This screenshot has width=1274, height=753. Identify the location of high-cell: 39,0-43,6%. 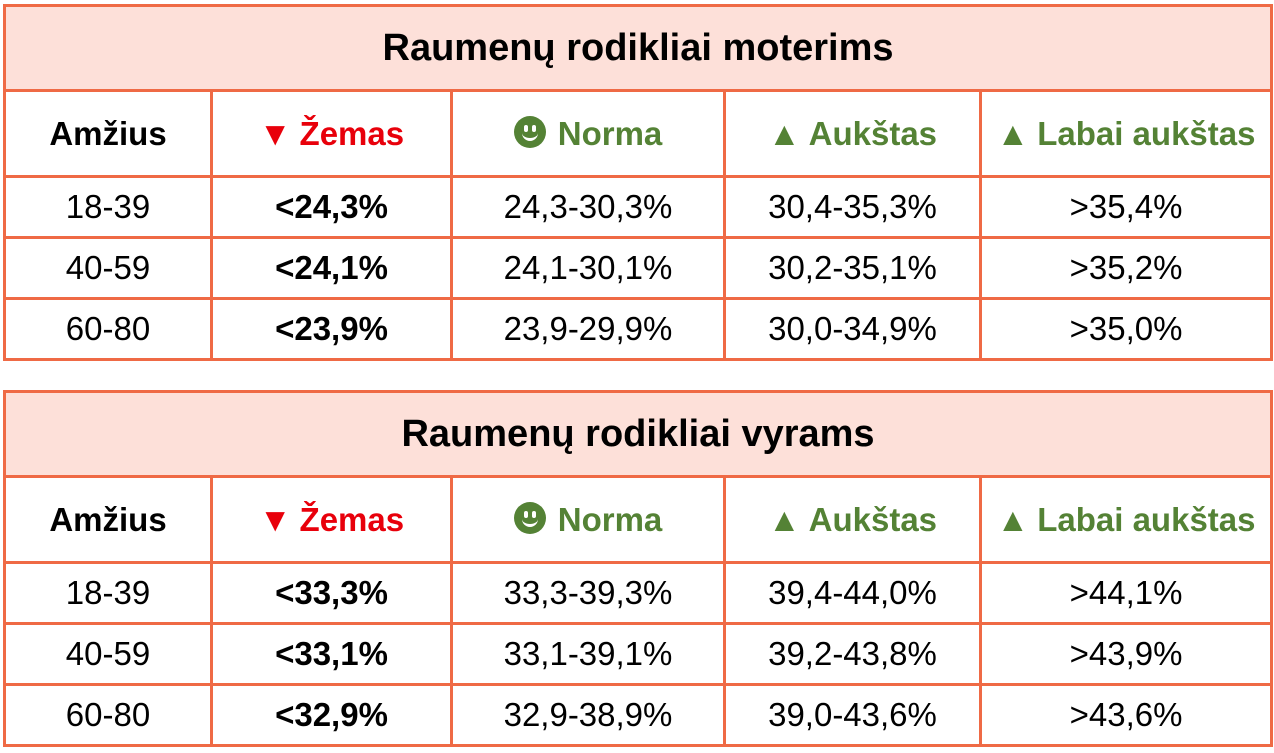
(852, 715).